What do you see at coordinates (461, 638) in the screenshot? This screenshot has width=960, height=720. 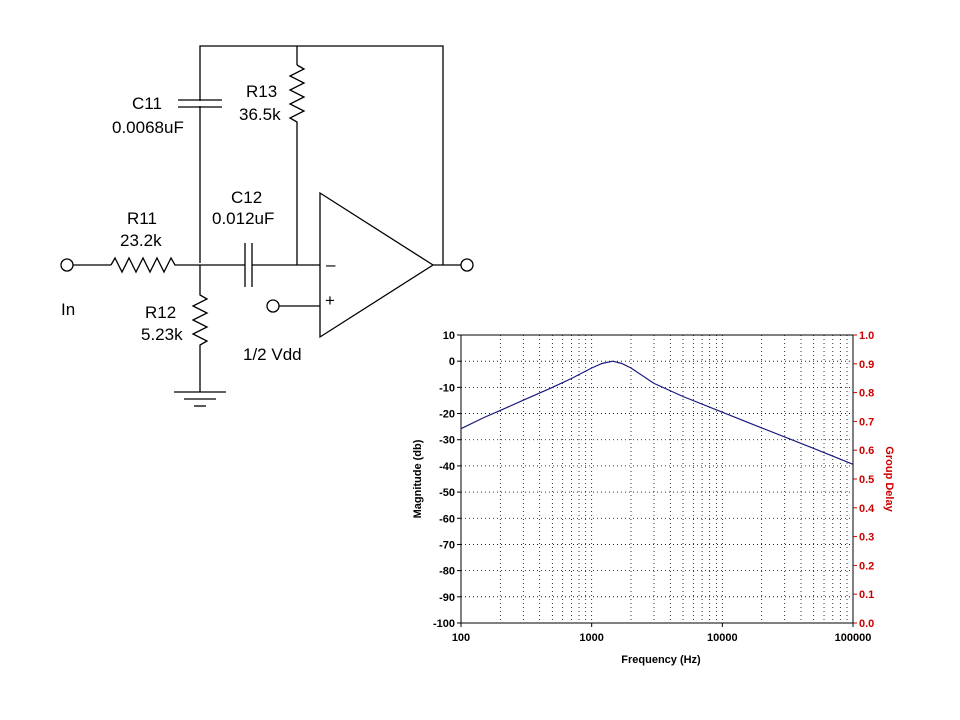 I see `x-tick-label: 100` at bounding box center [461, 638].